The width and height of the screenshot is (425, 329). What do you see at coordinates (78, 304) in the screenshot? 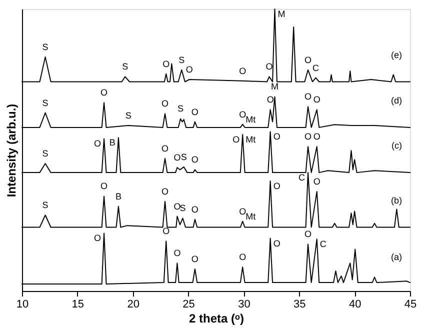
I see `x-tick-label: 15` at bounding box center [78, 304].